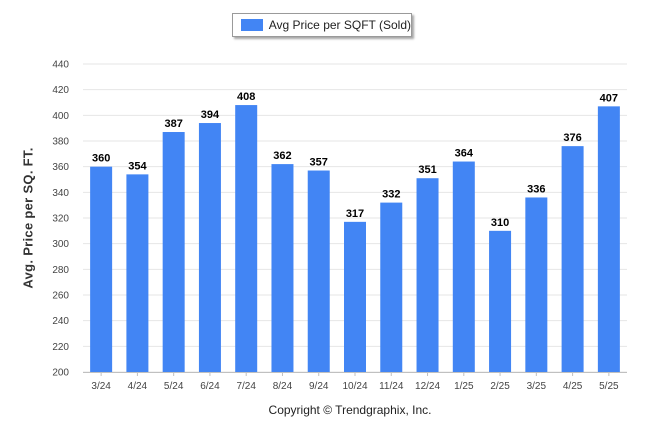 The height and width of the screenshot is (434, 646). I want to click on data-label: 362, so click(282, 156).